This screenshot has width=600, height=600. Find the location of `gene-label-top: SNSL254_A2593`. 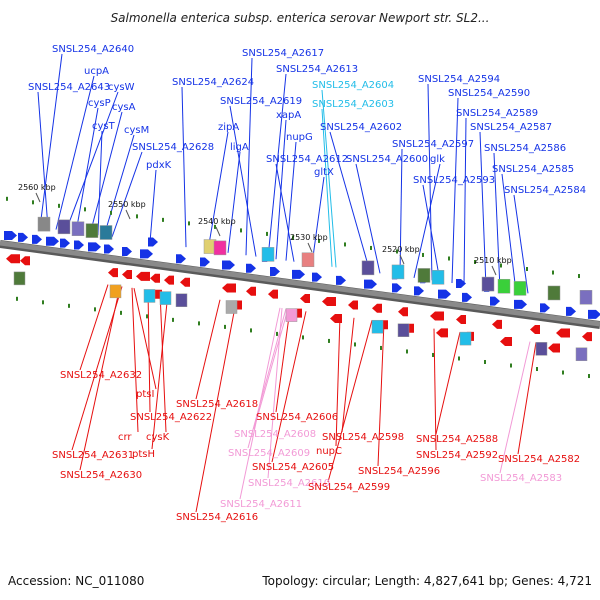

gene-label-top: SNSL254_A2593 is located at coordinates (454, 180).